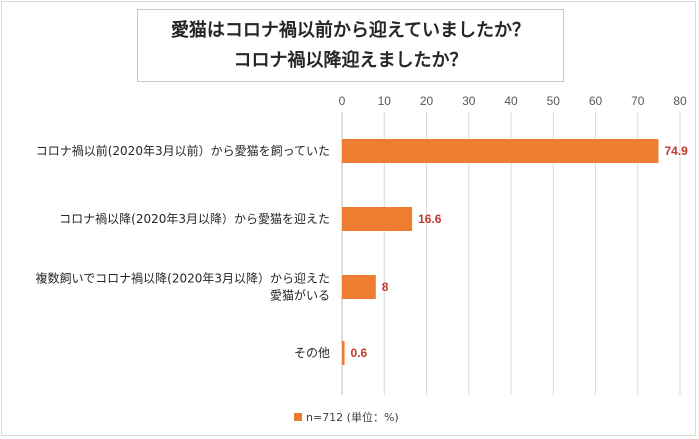 This screenshot has height=439, width=699. What do you see at coordinates (680, 101) in the screenshot?
I see `x-tick-label: 80` at bounding box center [680, 101].